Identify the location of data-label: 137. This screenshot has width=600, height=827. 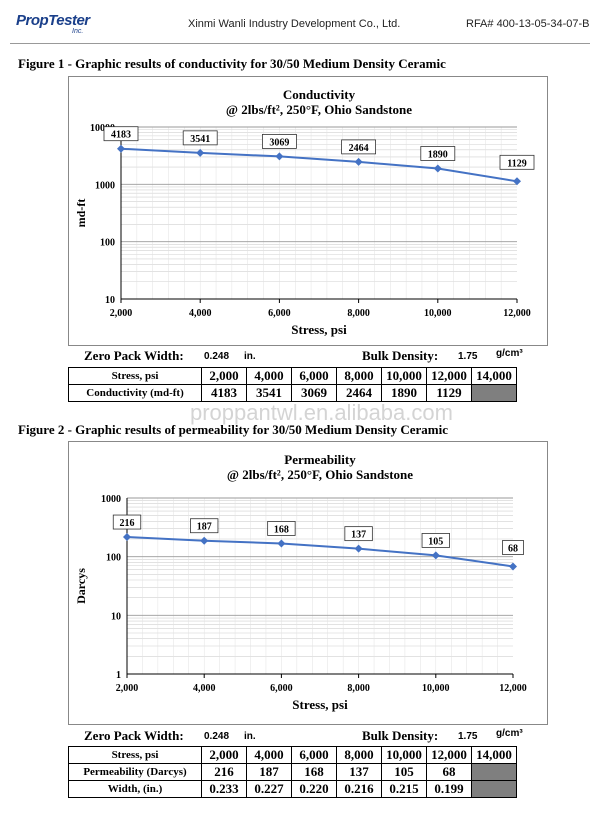
(358, 535).